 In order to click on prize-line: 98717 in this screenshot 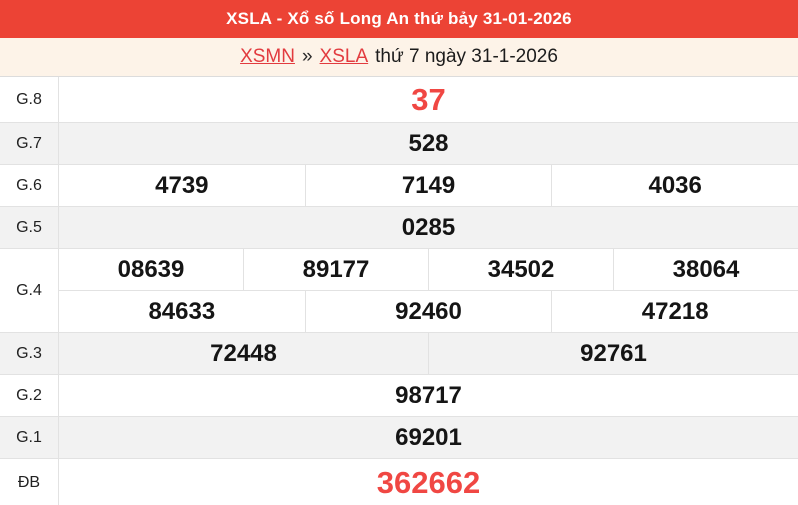, I will do `click(428, 395)`.